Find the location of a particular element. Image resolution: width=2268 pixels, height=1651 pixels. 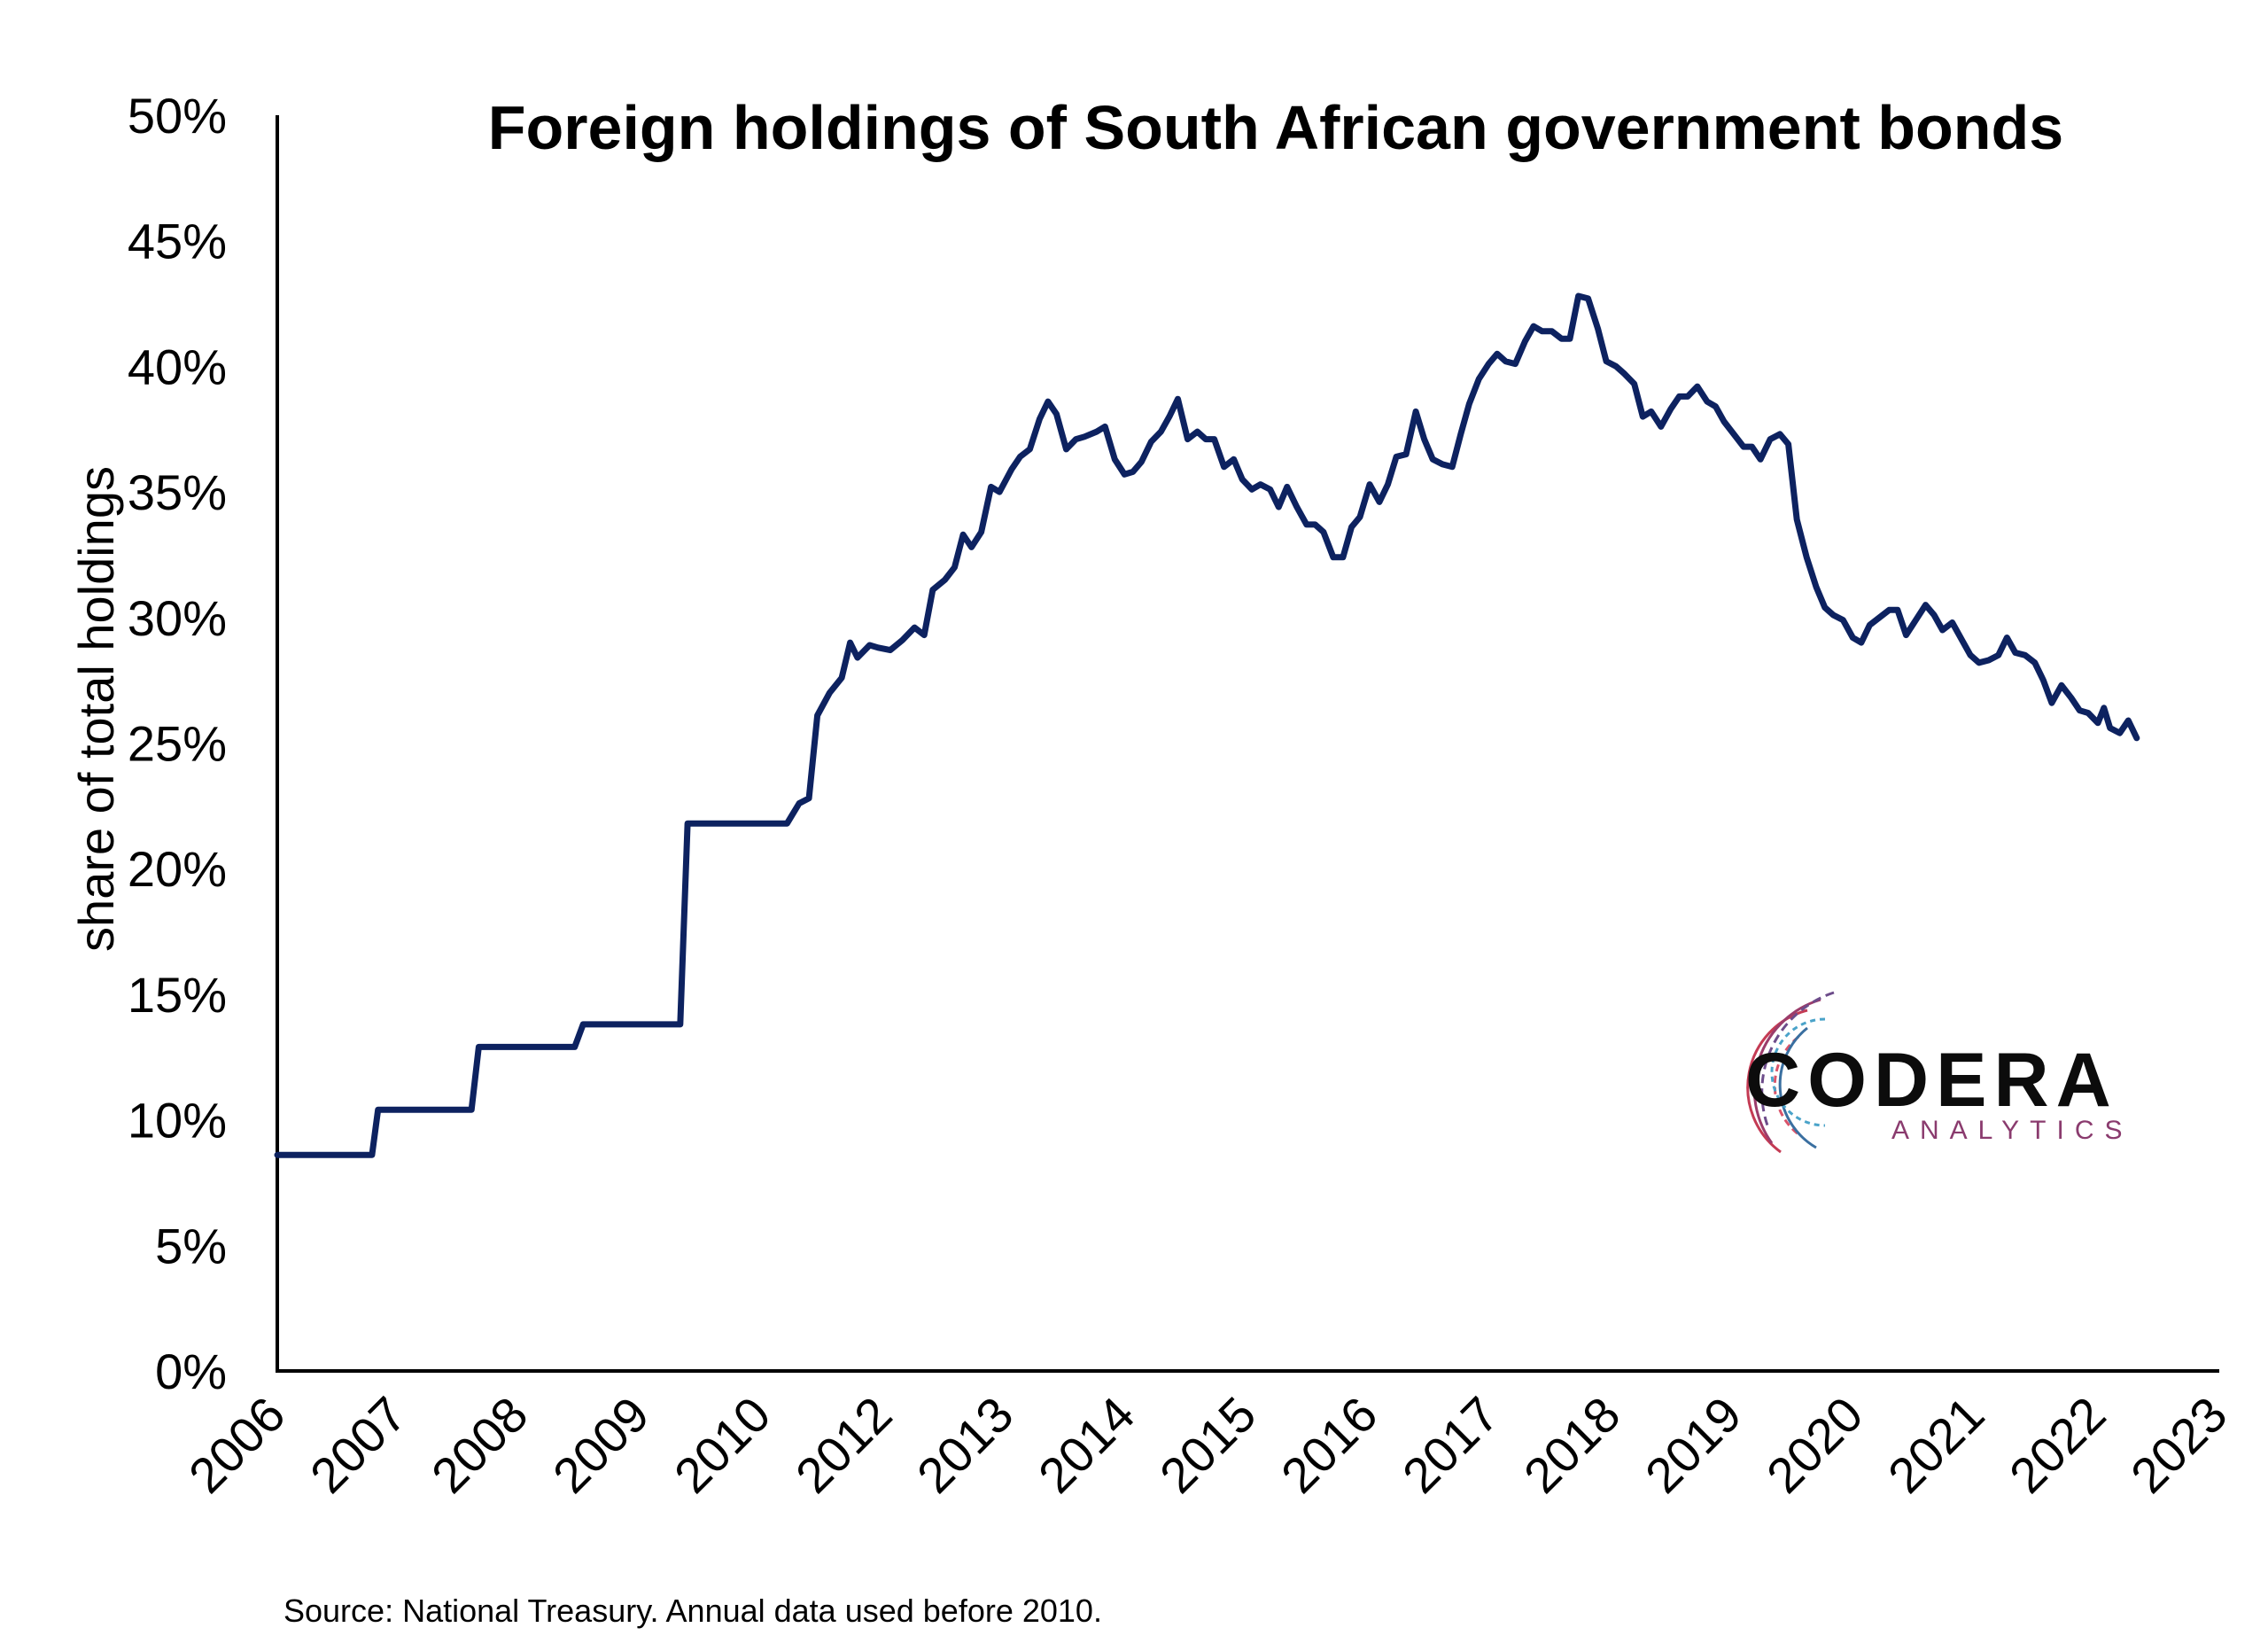

logo-sub: ANALYTICS is located at coordinates (2012, 1131).